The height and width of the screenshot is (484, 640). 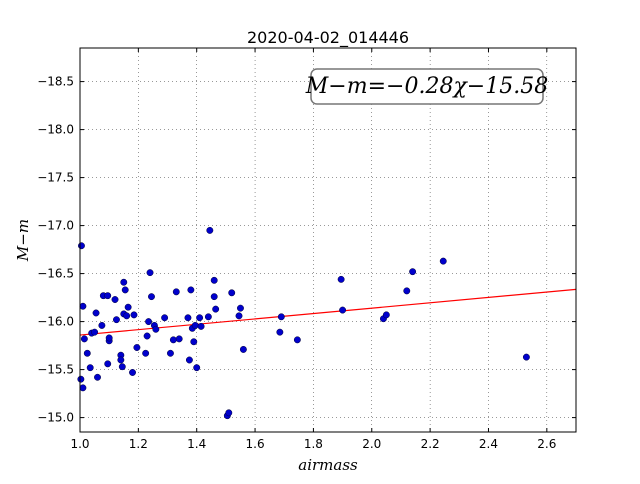 I want to click on x-tick-label: 2.0, so click(x=371, y=444).